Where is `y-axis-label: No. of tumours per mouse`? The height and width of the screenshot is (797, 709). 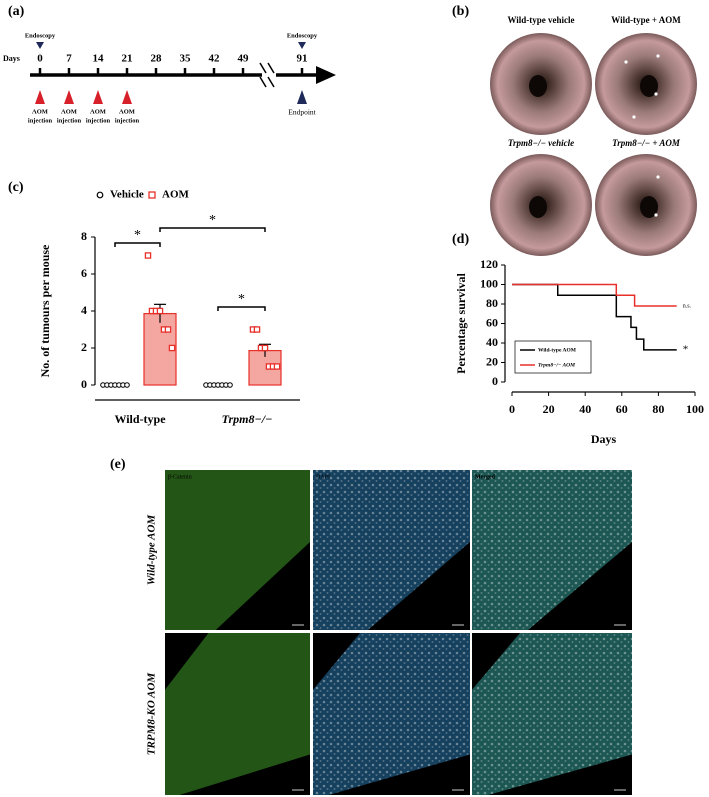 y-axis-label: No. of tumours per mouse is located at coordinates (45, 310).